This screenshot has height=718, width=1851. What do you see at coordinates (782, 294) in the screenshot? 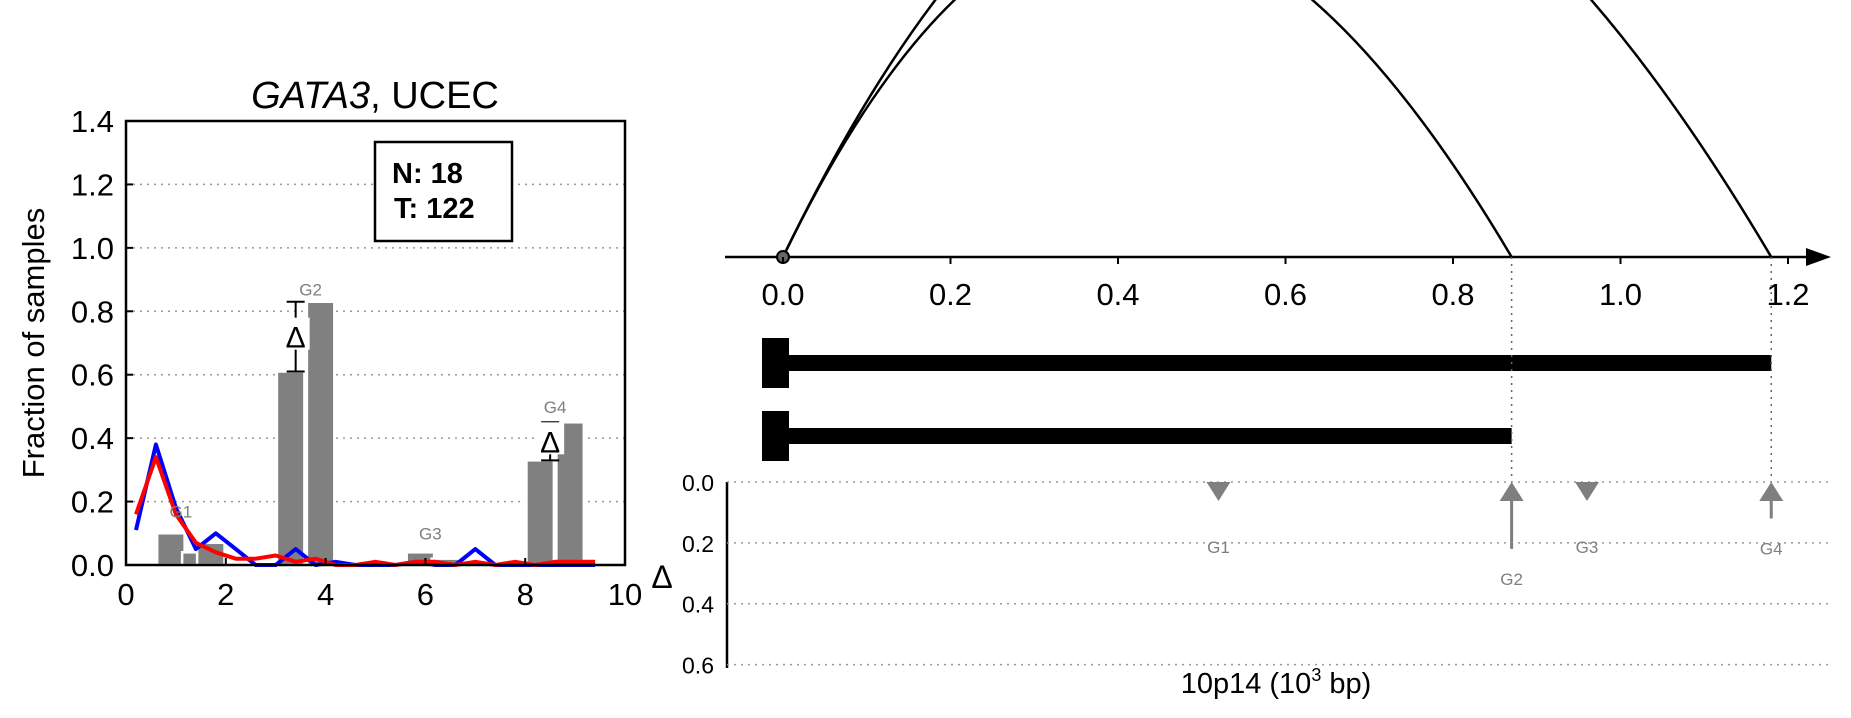
I see `right-x-tick-label: 0.0` at bounding box center [782, 294].